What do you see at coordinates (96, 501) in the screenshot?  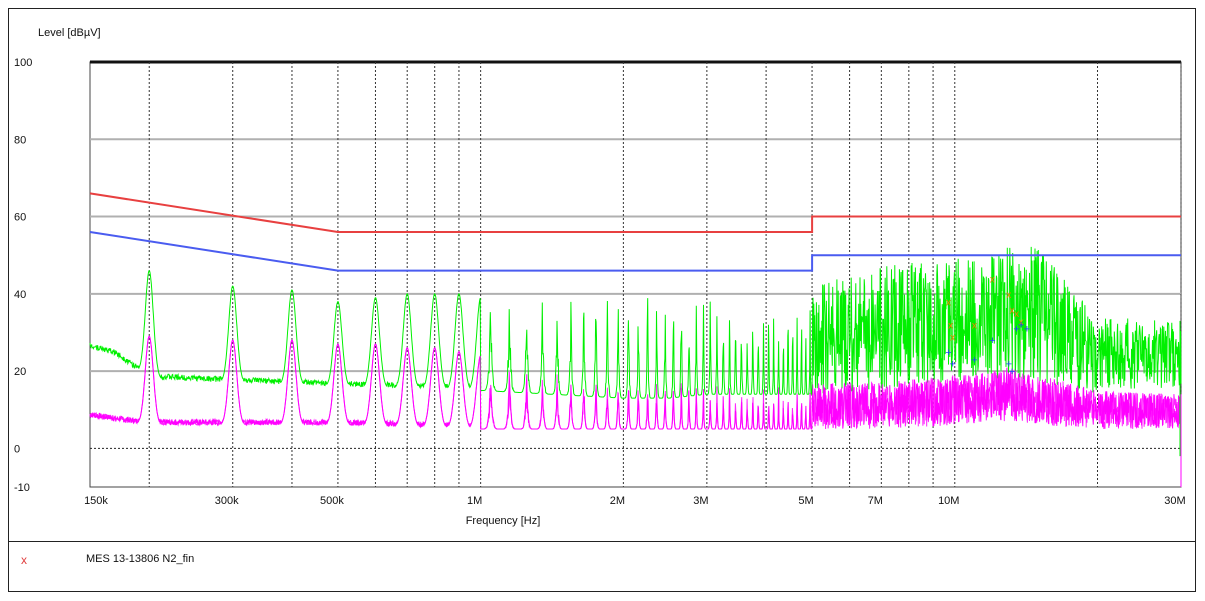 I see `x-tick-label: 150k` at bounding box center [96, 501].